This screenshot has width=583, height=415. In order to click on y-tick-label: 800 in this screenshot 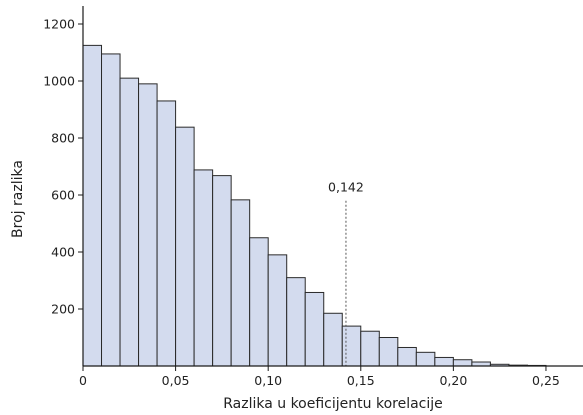, I will do `click(63, 138)`.